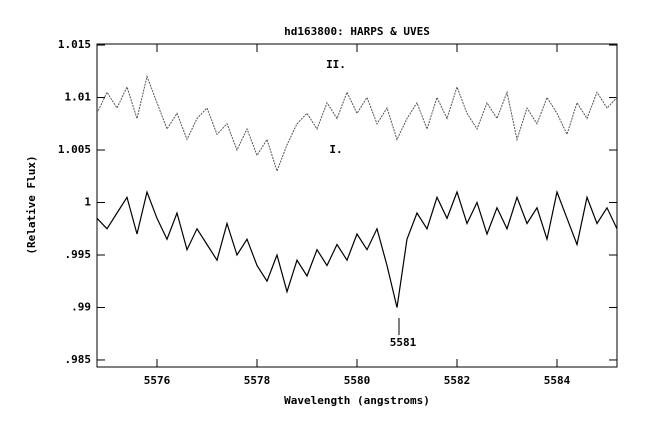 The width and height of the screenshot is (650, 433). Describe the element at coordinates (403, 342) in the screenshot. I see `annotation: 5581` at that location.